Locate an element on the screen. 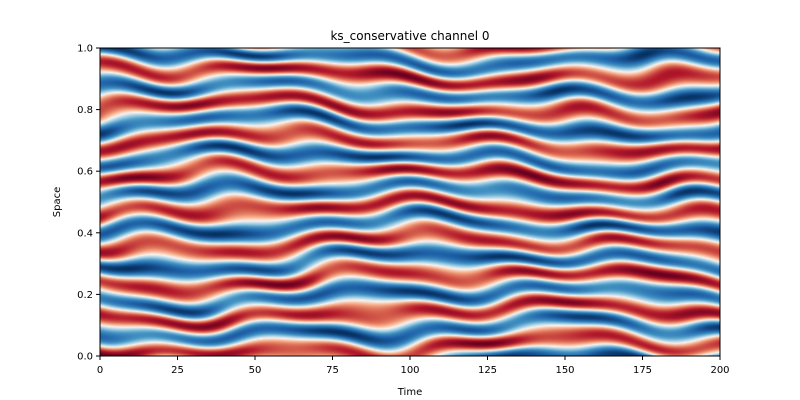 This screenshot has width=800, height=400. y-tick-label: 0.6 is located at coordinates (85, 172).